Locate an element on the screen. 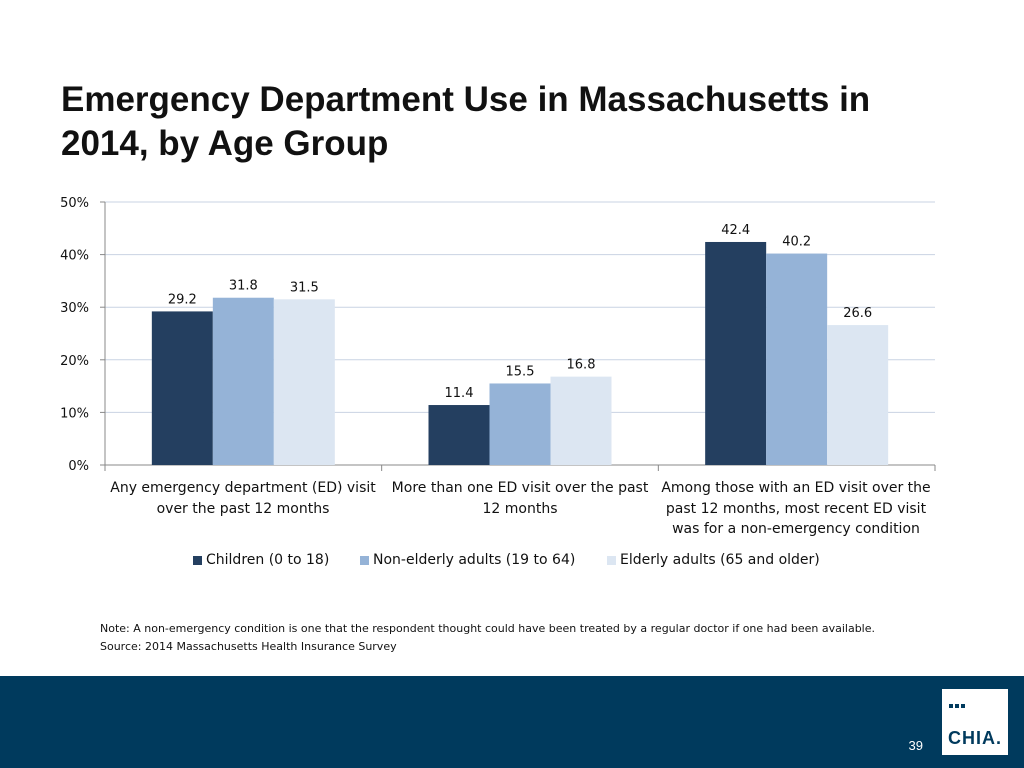 Image resolution: width=1024 pixels, height=768 pixels. legend-item-elderly-adults: Elderly adults (65 and older) is located at coordinates (713, 560).